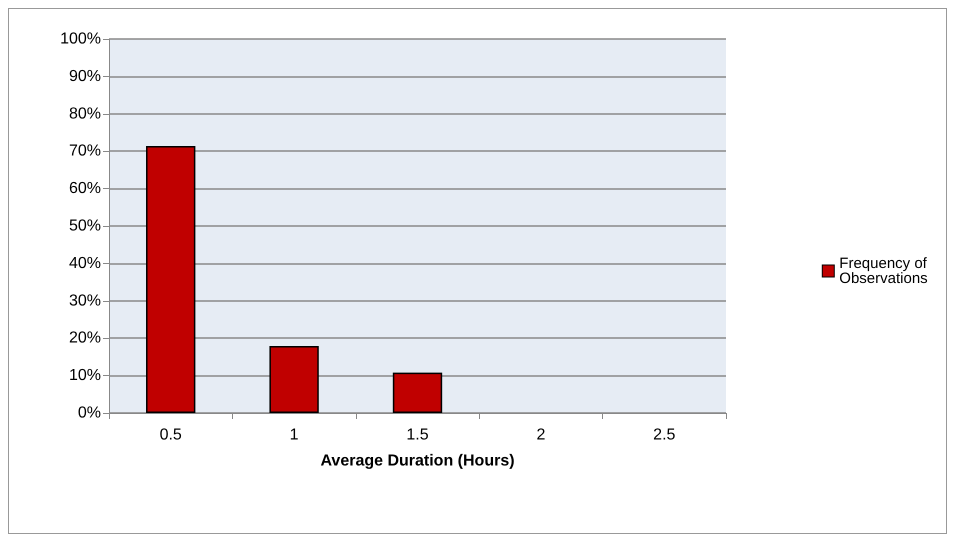 Image resolution: width=955 pixels, height=542 pixels. I want to click on y-tick-label: 30%, so click(84, 301).